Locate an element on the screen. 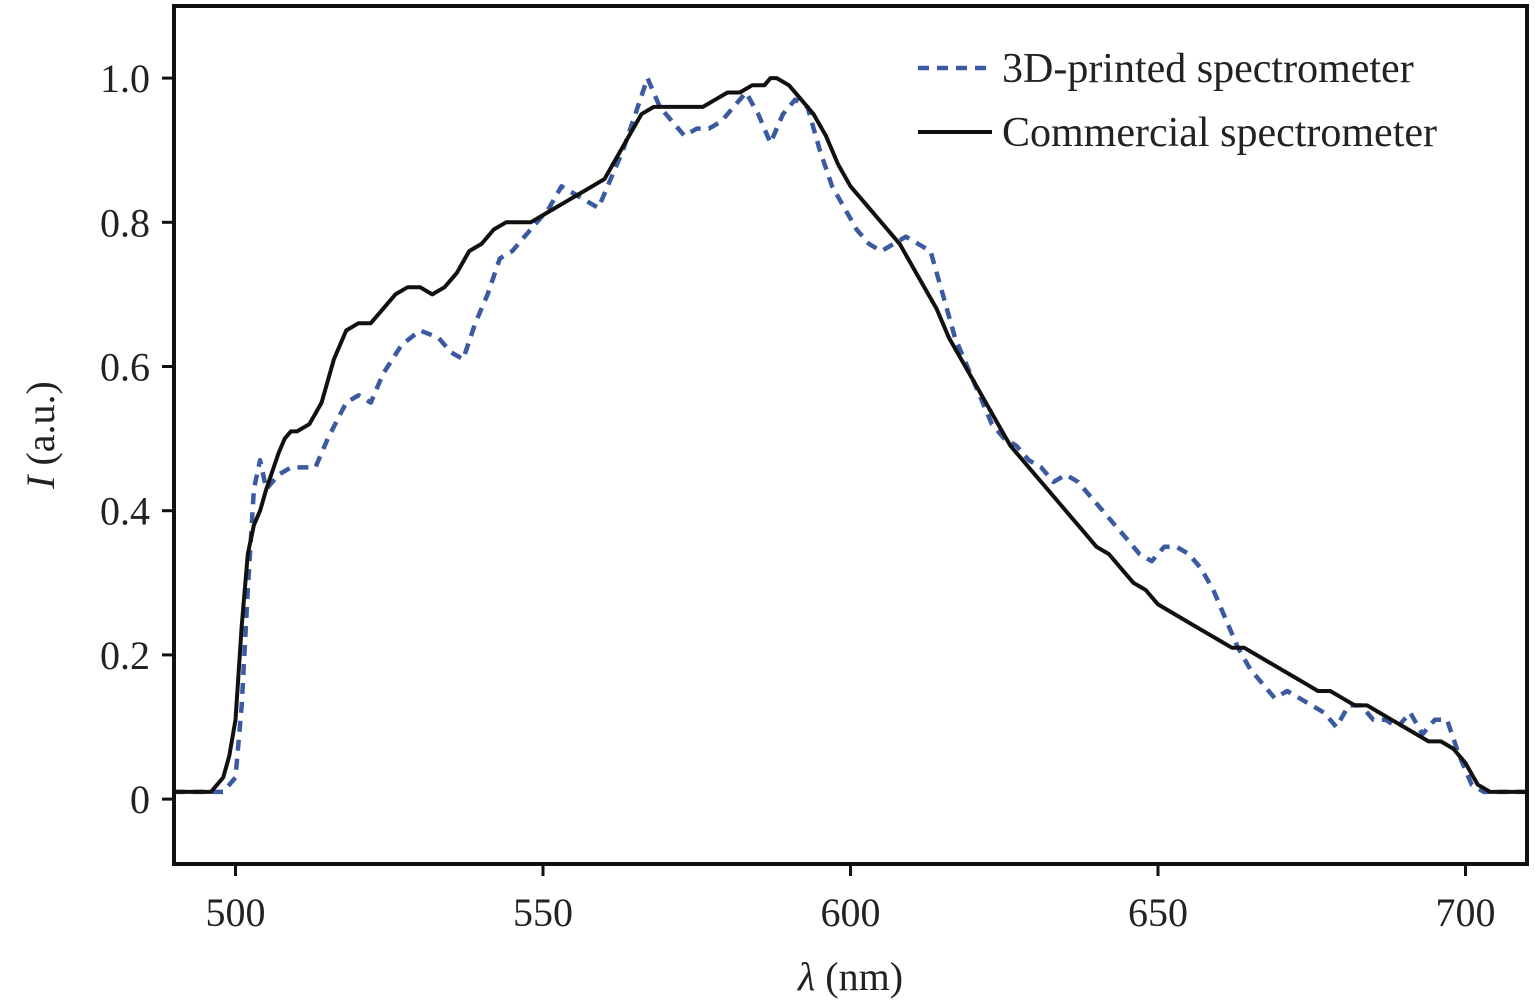  x-tick-label: 600 is located at coordinates (851, 912).